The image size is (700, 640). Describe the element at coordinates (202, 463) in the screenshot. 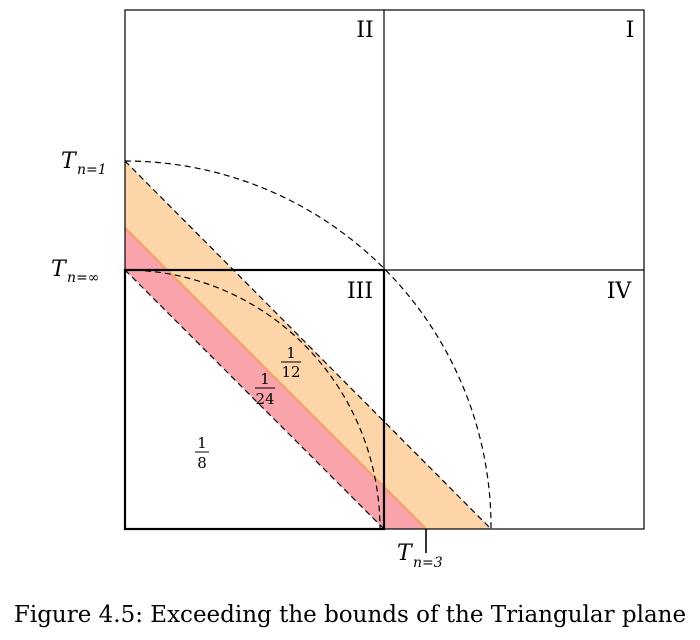

I see `fraction-denominator: 8` at that location.